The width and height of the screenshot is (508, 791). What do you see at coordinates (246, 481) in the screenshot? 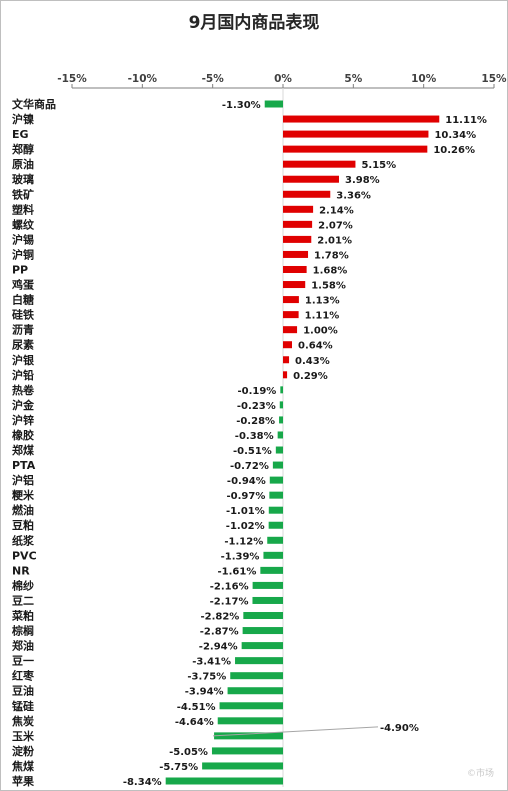
I see `data-label: -0.94%` at bounding box center [246, 481].